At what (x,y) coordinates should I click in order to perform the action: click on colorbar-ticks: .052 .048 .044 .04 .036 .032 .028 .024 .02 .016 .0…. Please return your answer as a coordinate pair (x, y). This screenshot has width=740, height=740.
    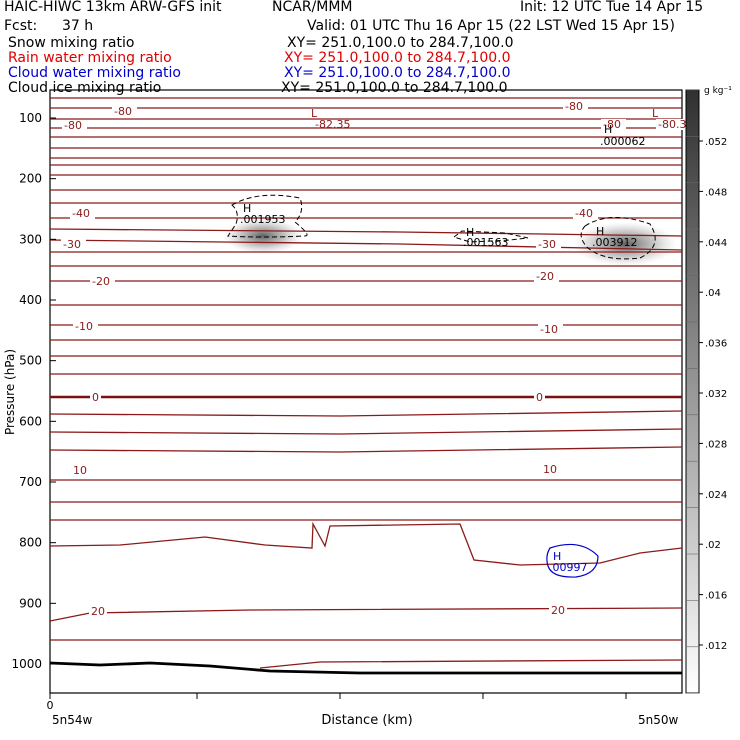
    Looking at the image, I should click on (713, 394).